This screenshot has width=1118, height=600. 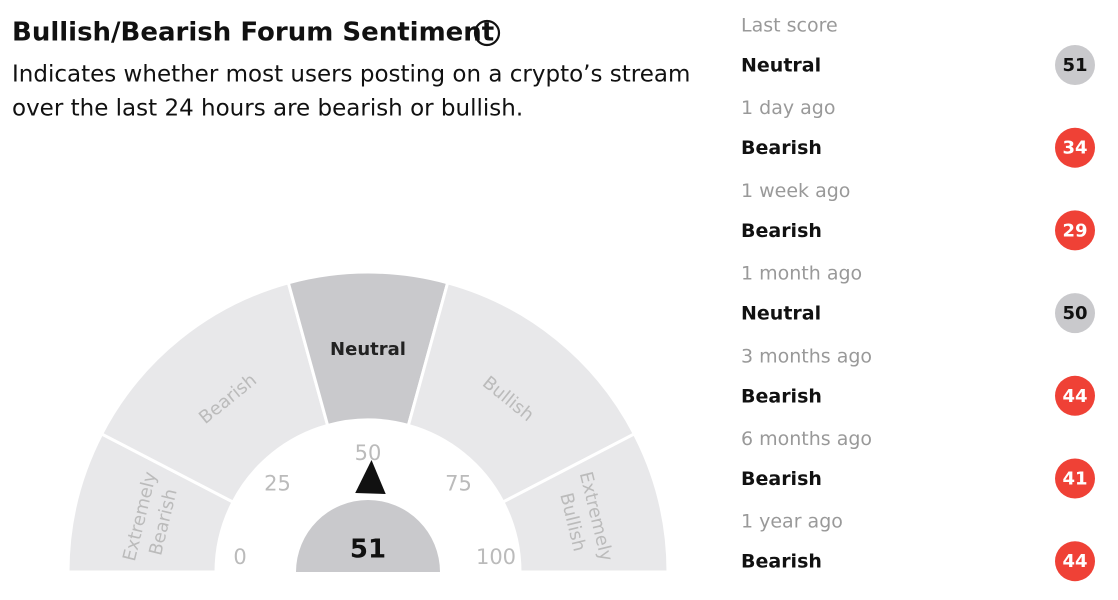 What do you see at coordinates (806, 356) in the screenshot?
I see `period-label: 3 months ago` at bounding box center [806, 356].